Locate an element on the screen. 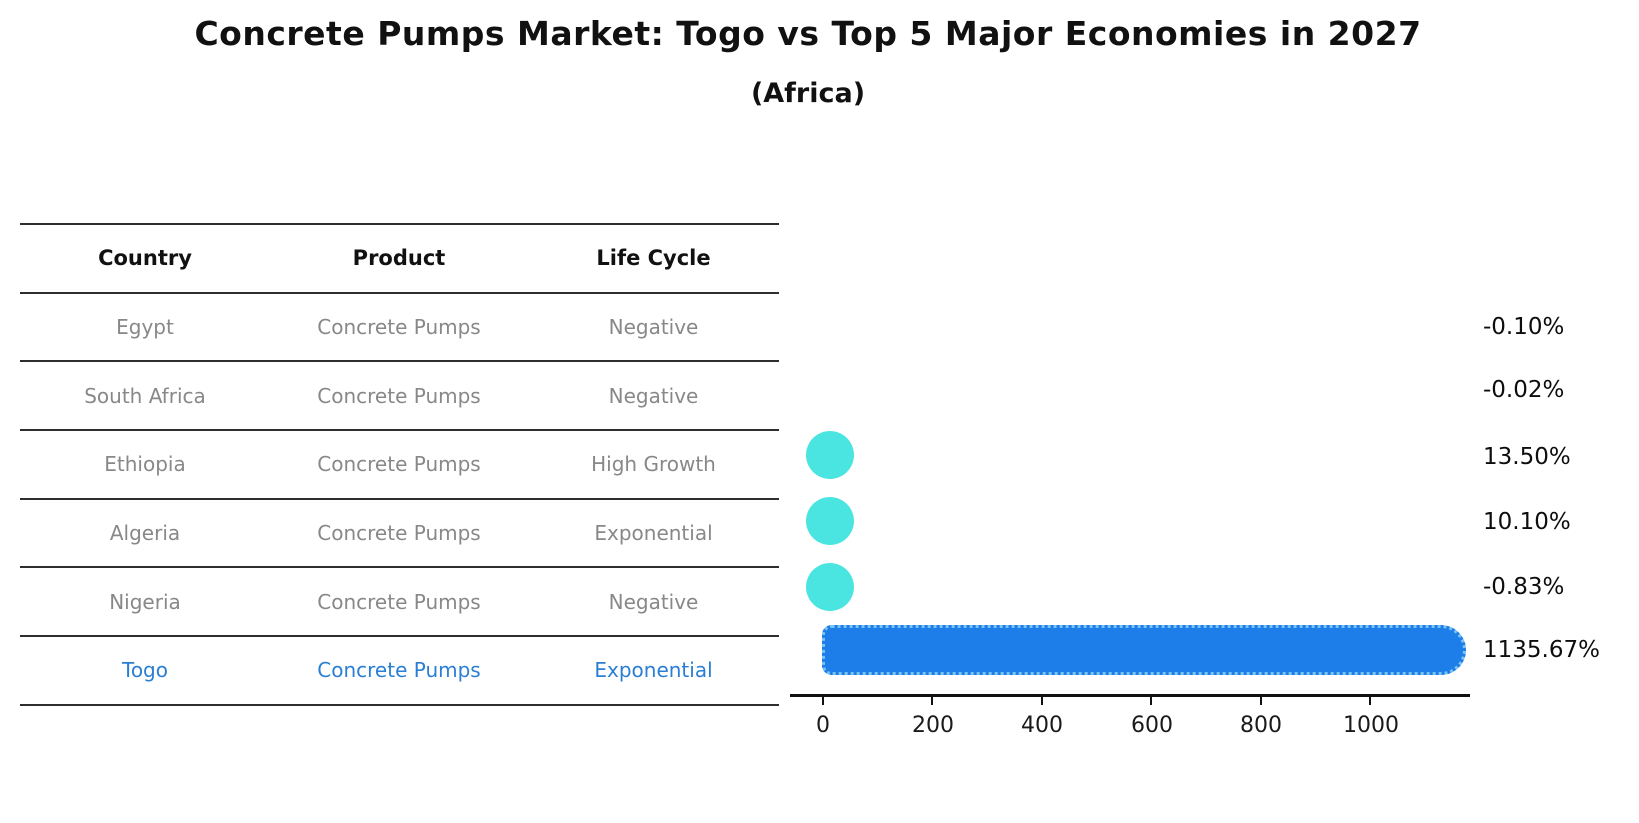 The height and width of the screenshot is (823, 1639). x-tick-label: 800 is located at coordinates (1261, 725).